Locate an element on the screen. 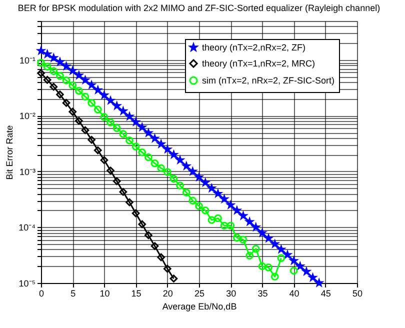 This screenshot has height=328, width=405. x-tick-label: 5 is located at coordinates (73, 293).